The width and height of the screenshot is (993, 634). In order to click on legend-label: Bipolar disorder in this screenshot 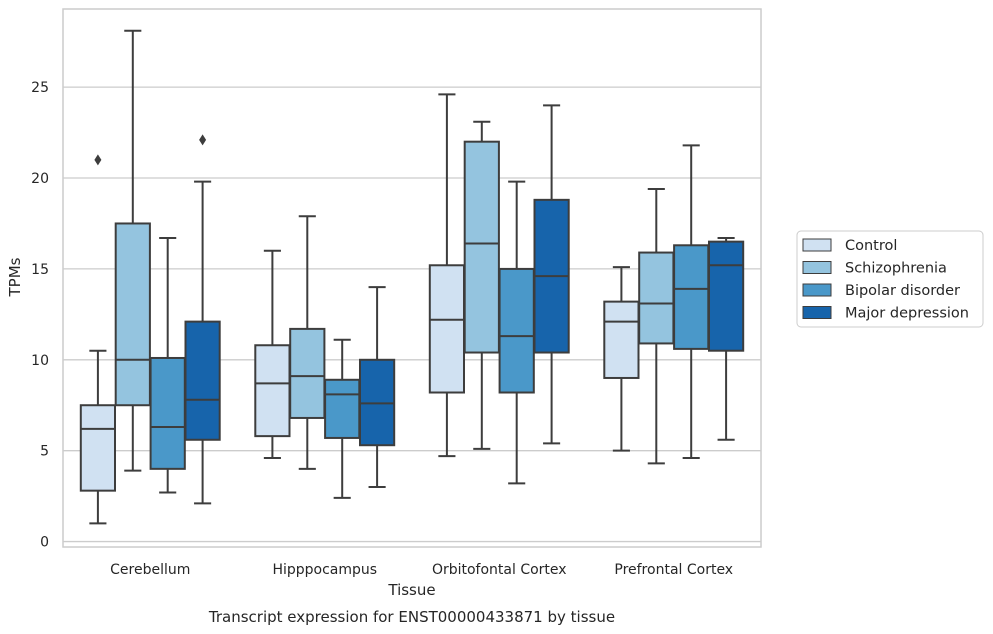, I will do `click(902, 291)`.